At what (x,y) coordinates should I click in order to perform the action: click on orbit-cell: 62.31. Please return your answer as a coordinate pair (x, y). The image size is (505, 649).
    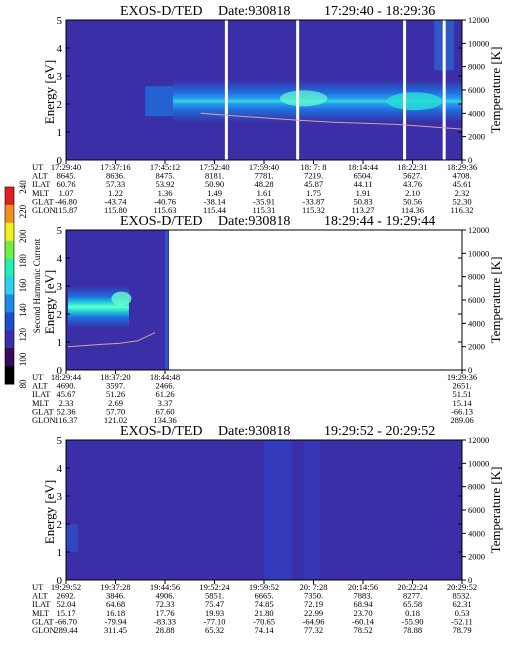
    Looking at the image, I should click on (461, 604).